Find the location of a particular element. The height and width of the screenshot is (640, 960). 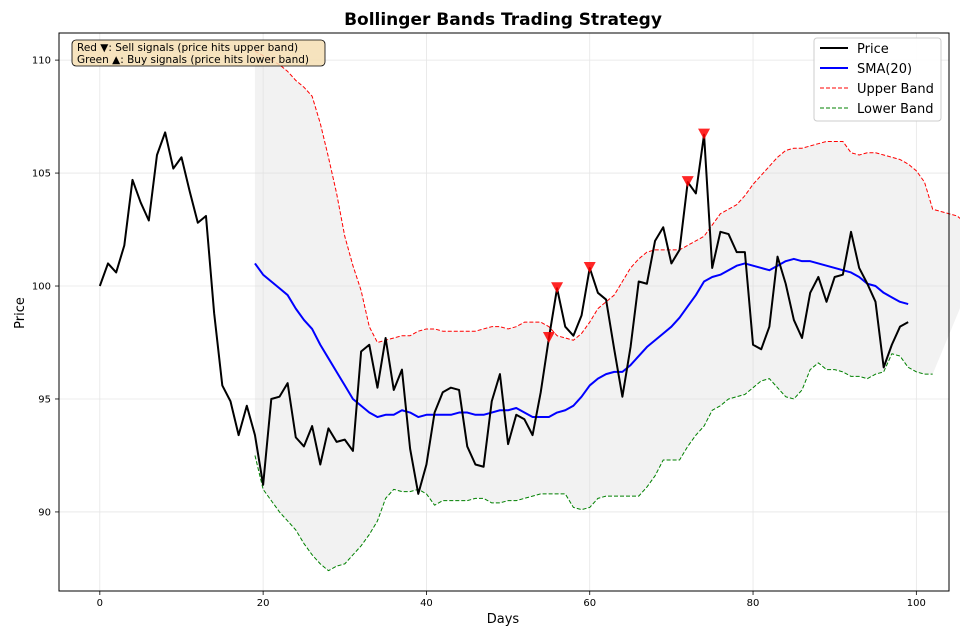

legend-label-price: Price is located at coordinates (873, 49).